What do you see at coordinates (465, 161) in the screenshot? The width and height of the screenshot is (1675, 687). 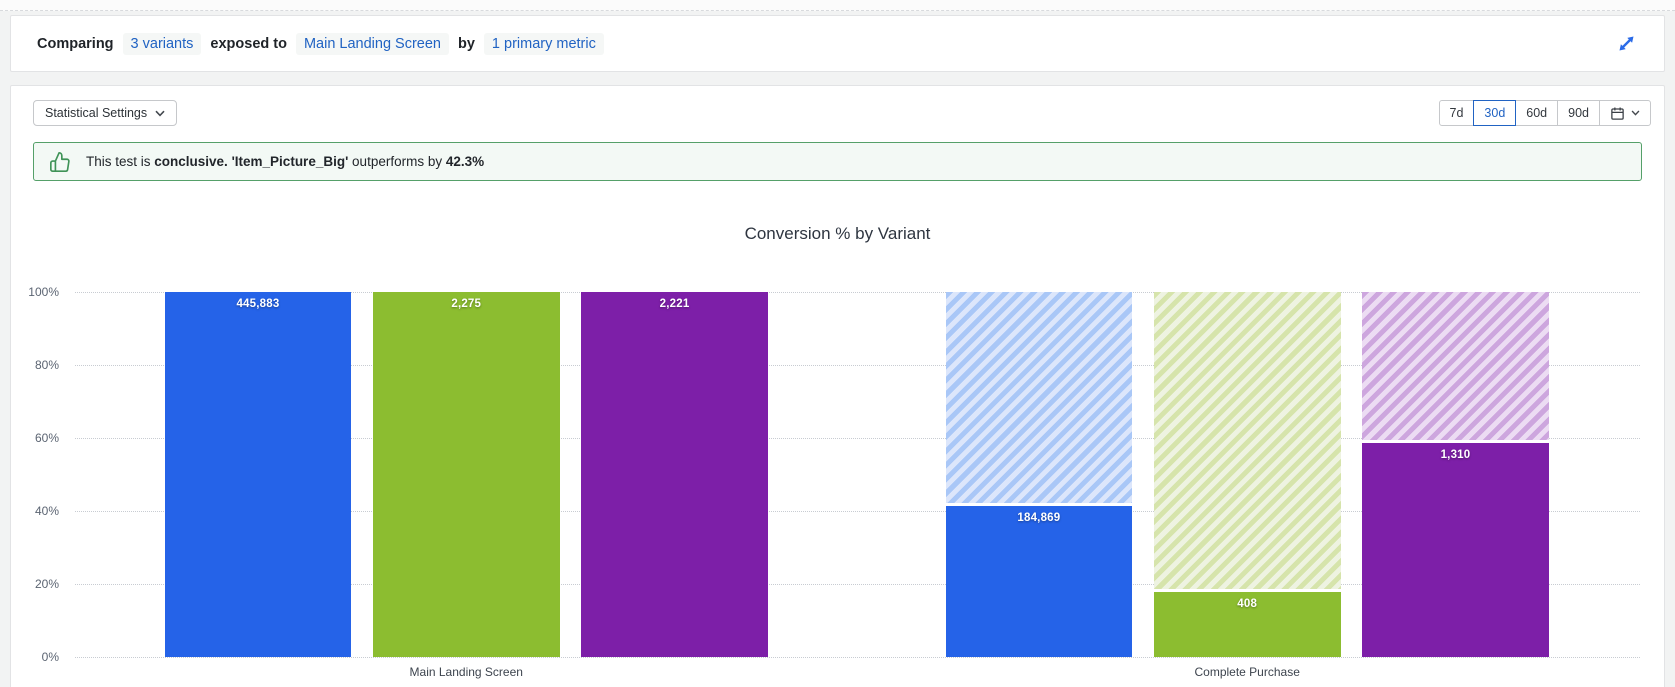 I see `banner-text-part: 42.3%` at bounding box center [465, 161].